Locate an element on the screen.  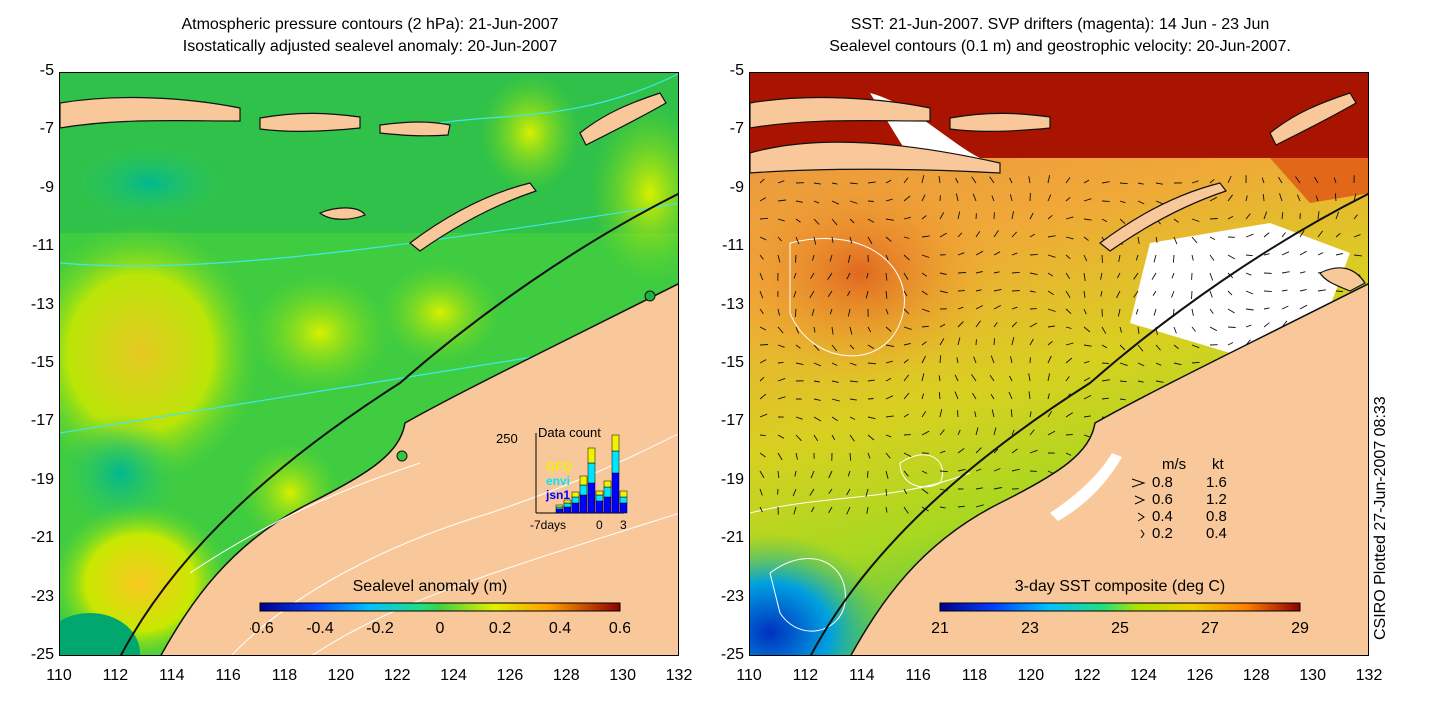
sealevel-colorbar-tick-label: -0.6 is located at coordinates (262, 628).